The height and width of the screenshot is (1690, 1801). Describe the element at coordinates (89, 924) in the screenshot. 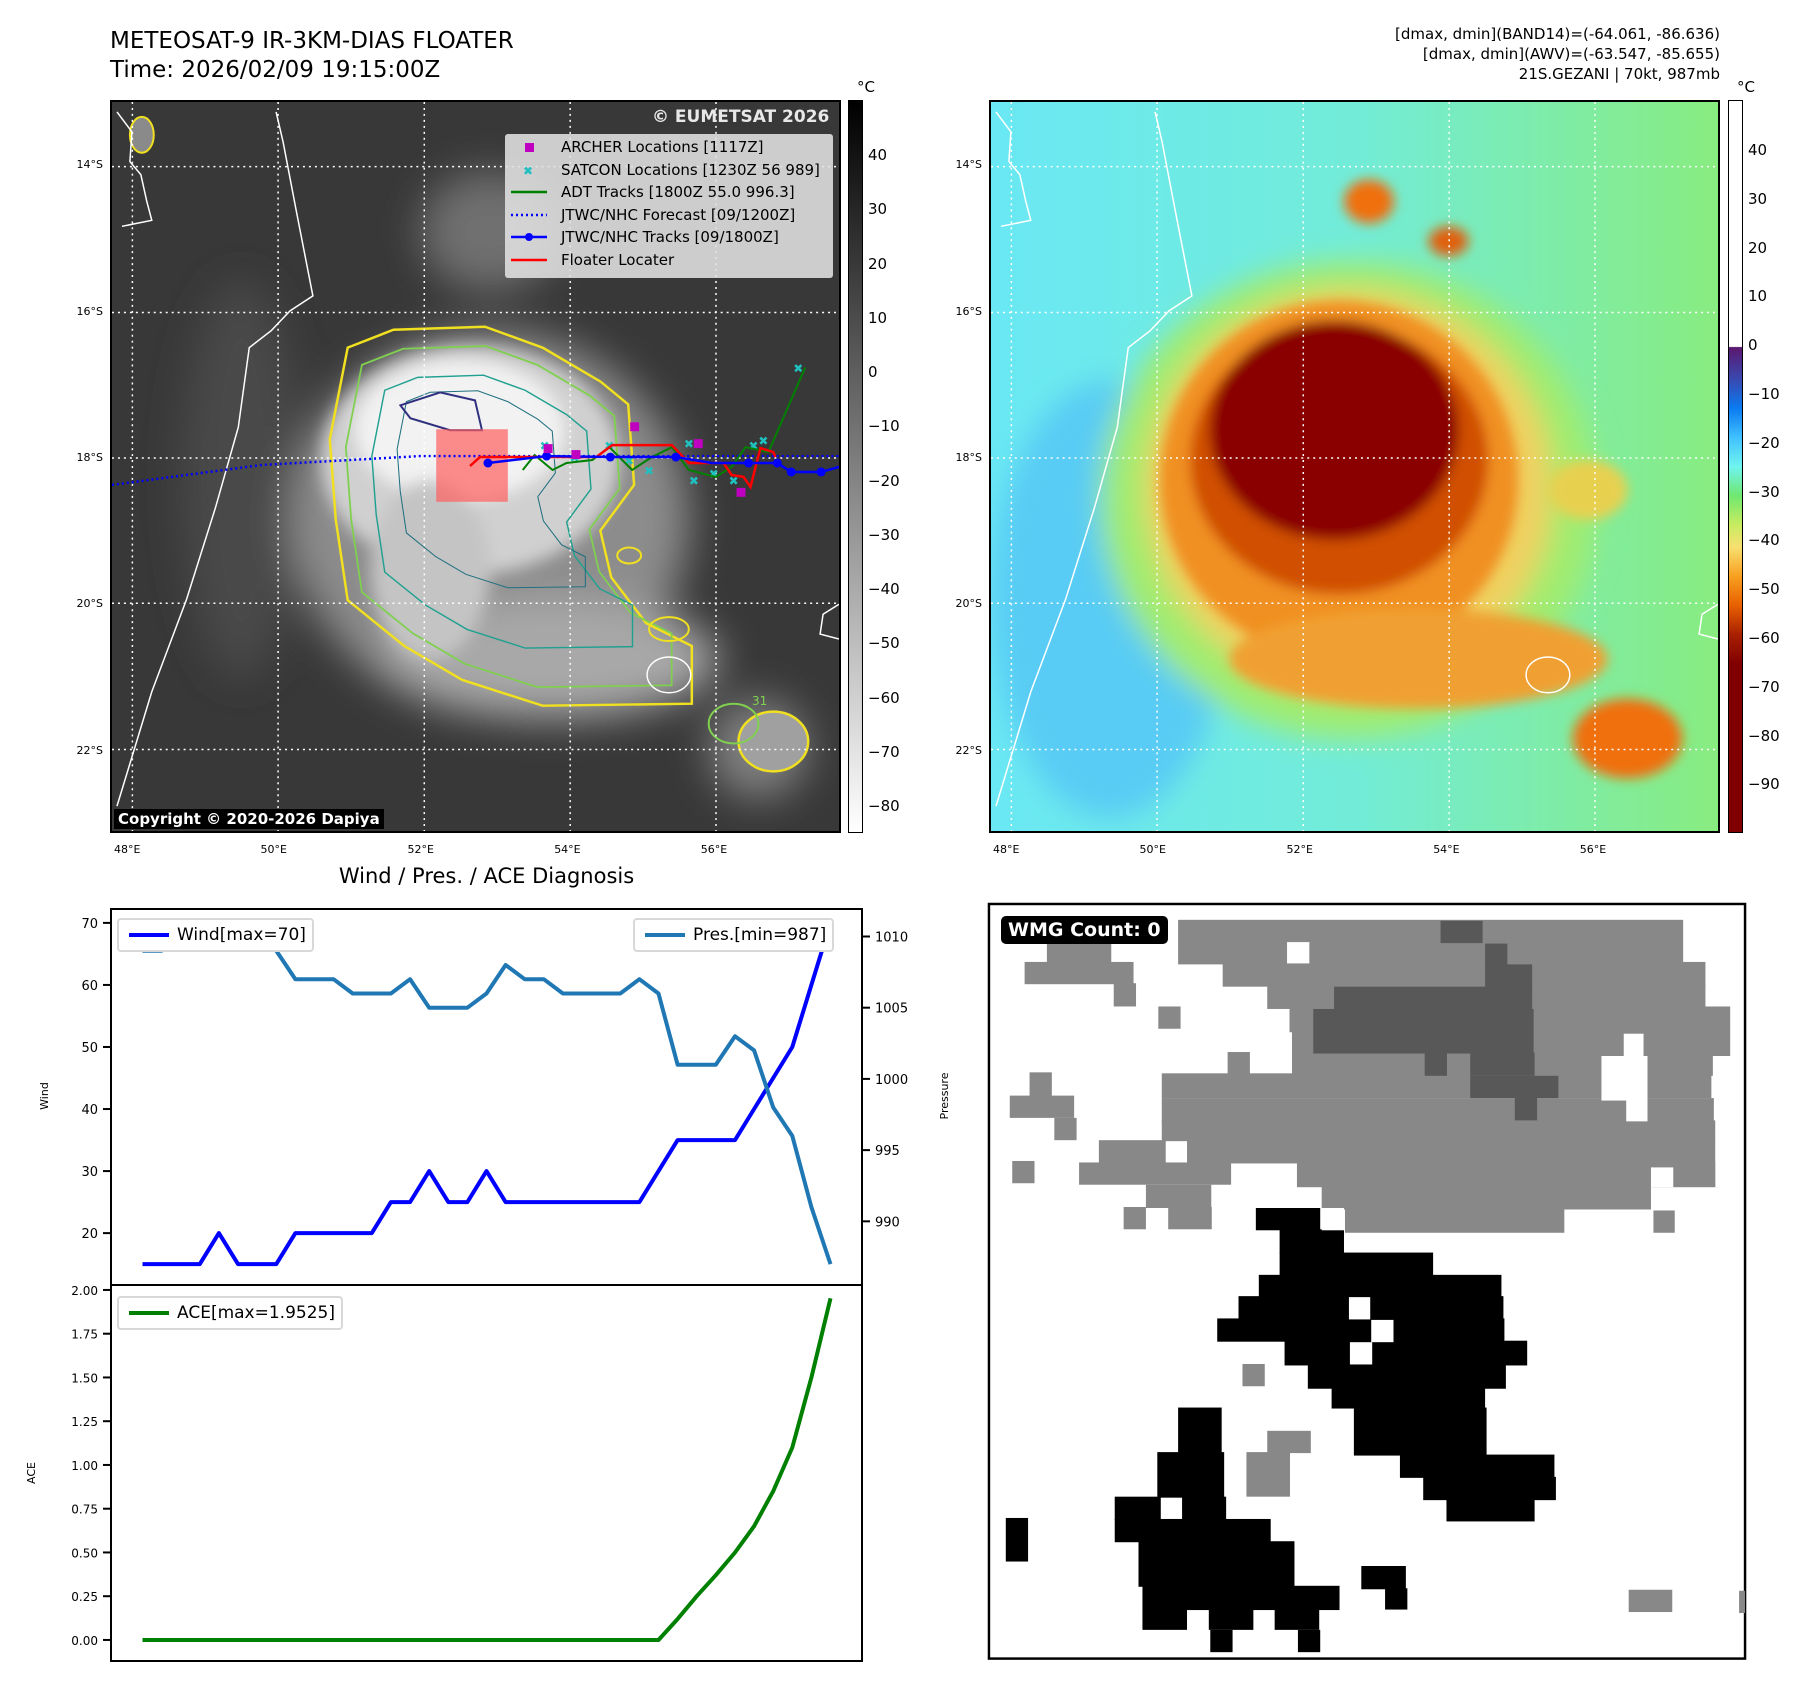

I see `y-tick-label: 70` at that location.